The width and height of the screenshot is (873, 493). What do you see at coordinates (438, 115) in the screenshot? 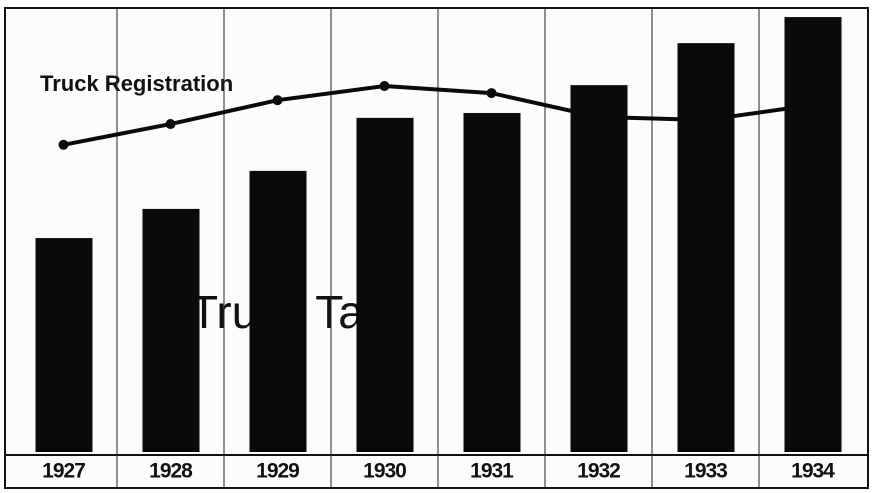
I see `line` at bounding box center [438, 115].